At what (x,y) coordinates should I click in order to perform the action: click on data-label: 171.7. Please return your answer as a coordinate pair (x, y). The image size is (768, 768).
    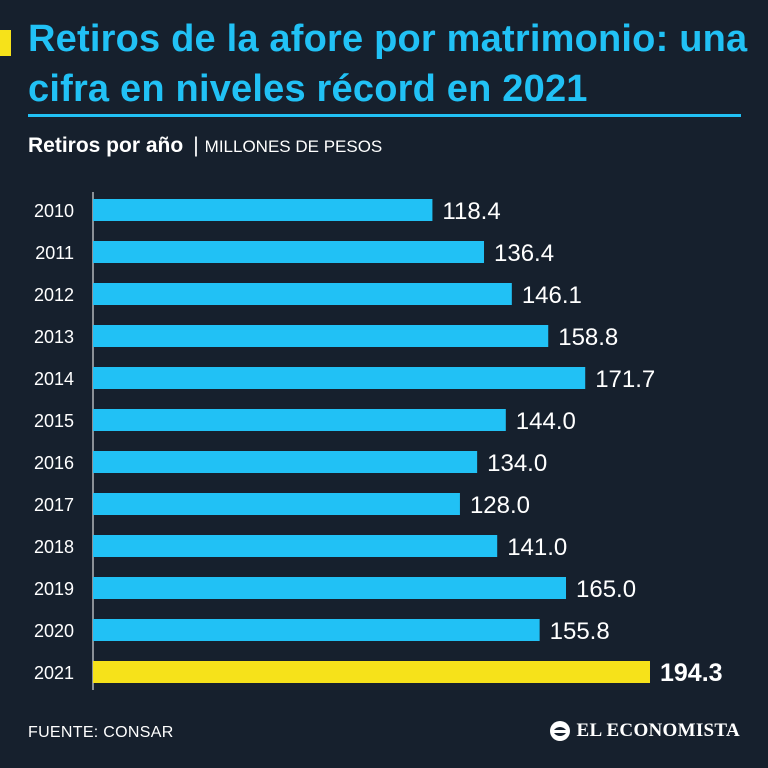
    Looking at the image, I should click on (625, 379).